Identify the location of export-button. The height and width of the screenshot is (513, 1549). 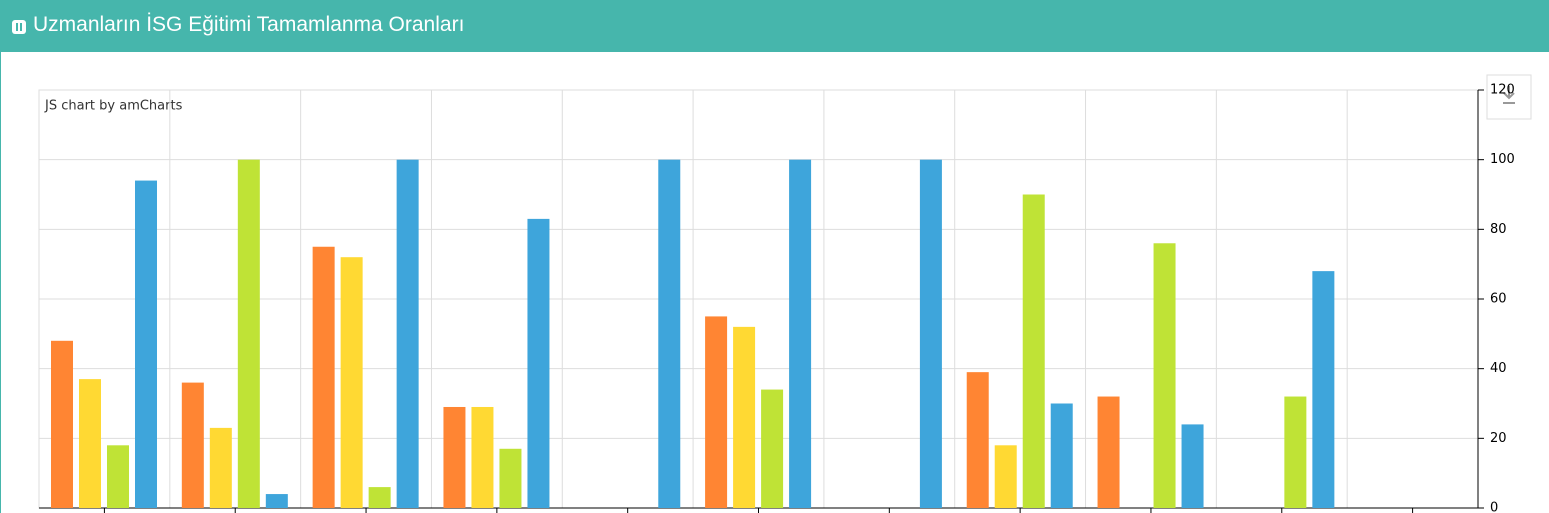
(1509, 97).